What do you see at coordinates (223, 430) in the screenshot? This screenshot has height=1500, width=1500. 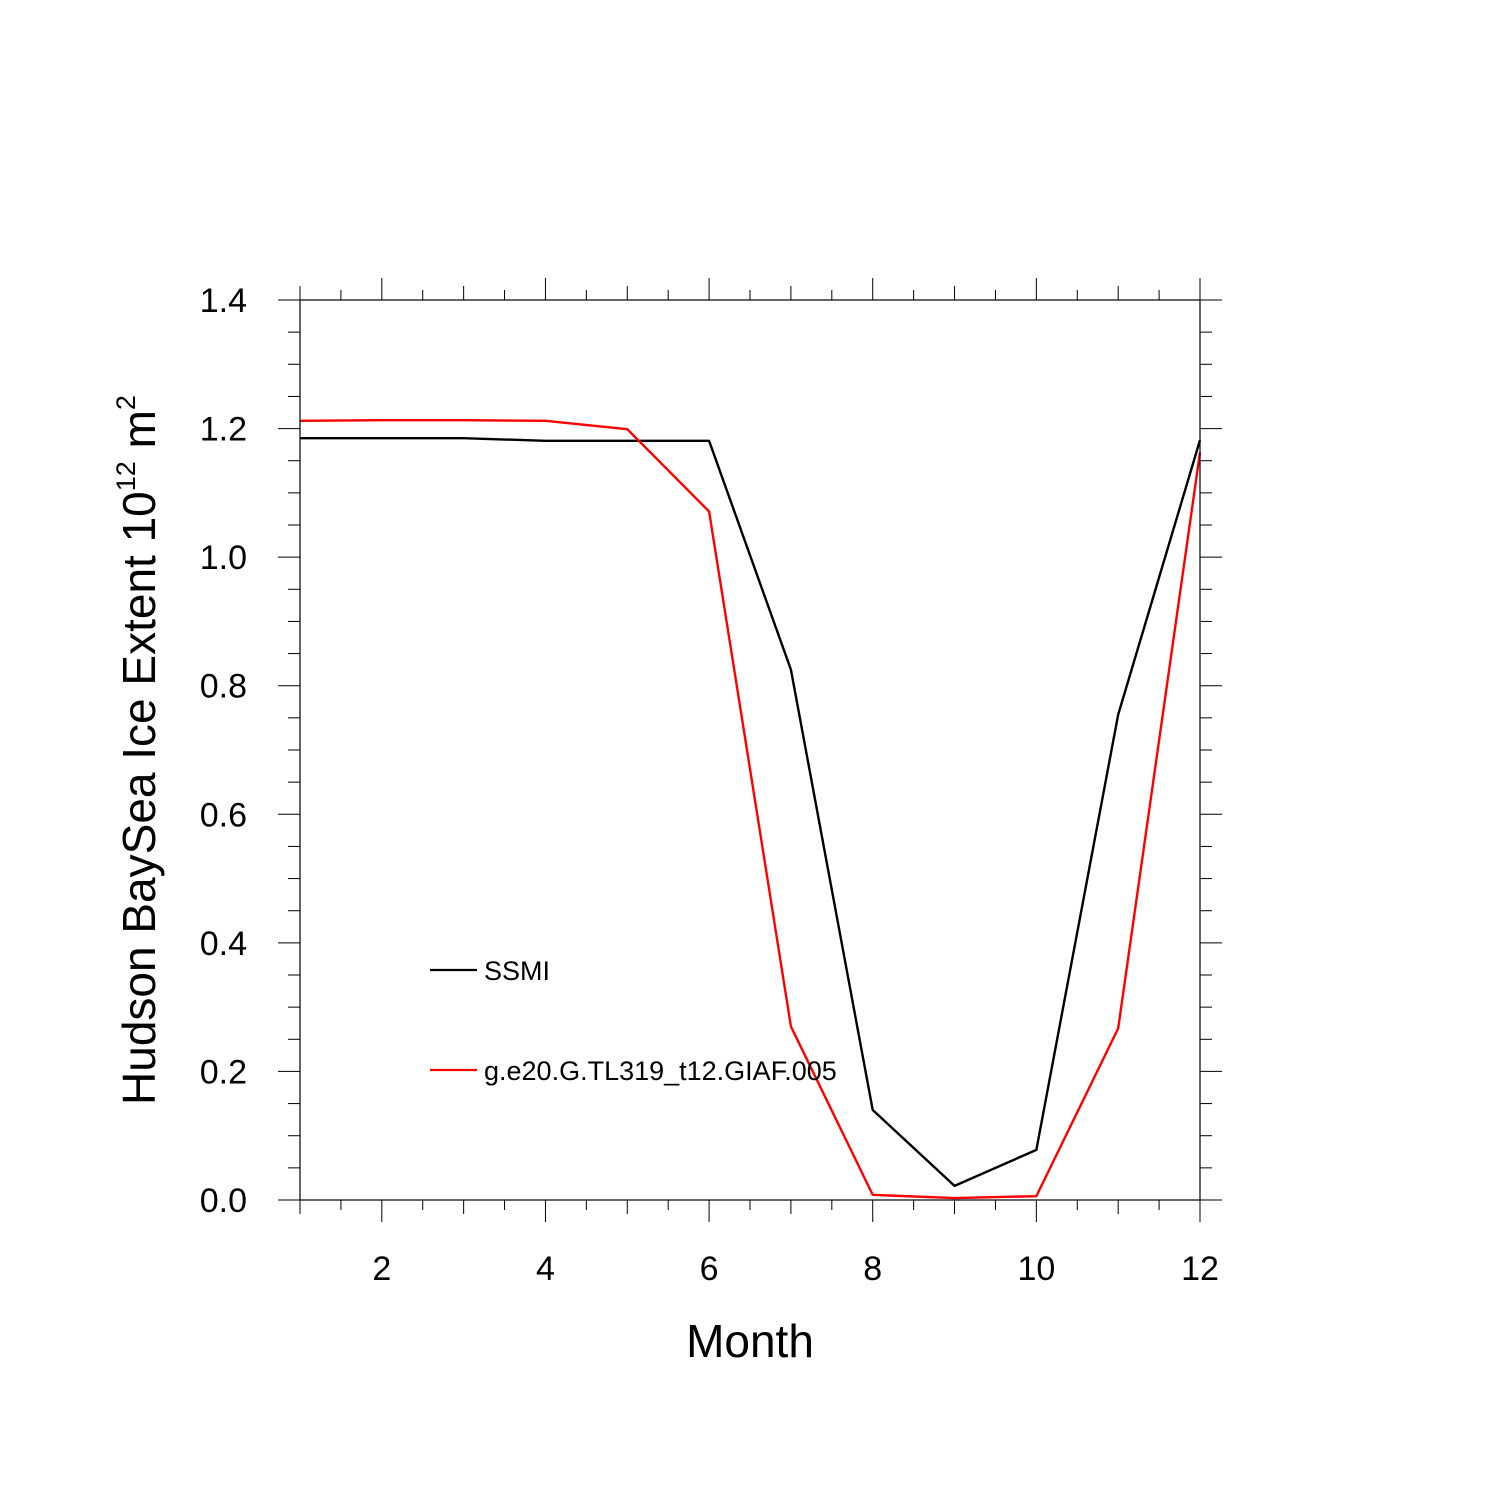 I see `y-tick-label: 1.2` at bounding box center [223, 430].